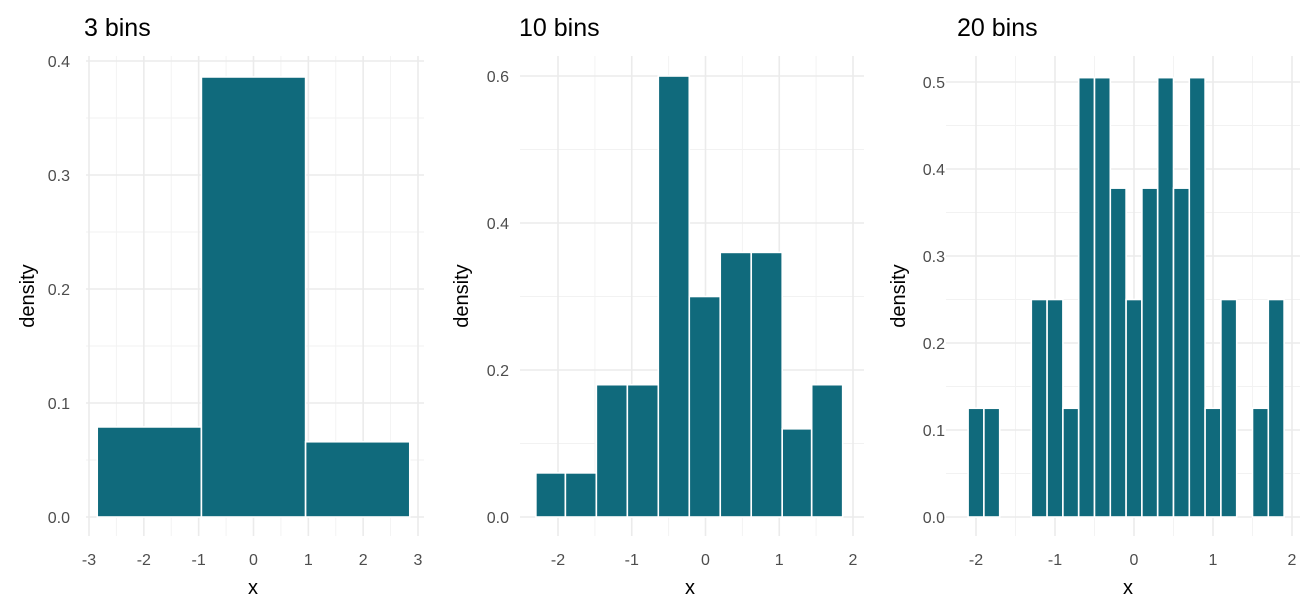 Image resolution: width=1312 pixels, height=612 pixels. What do you see at coordinates (418, 560) in the screenshot?
I see `x-tick-label: 3` at bounding box center [418, 560].